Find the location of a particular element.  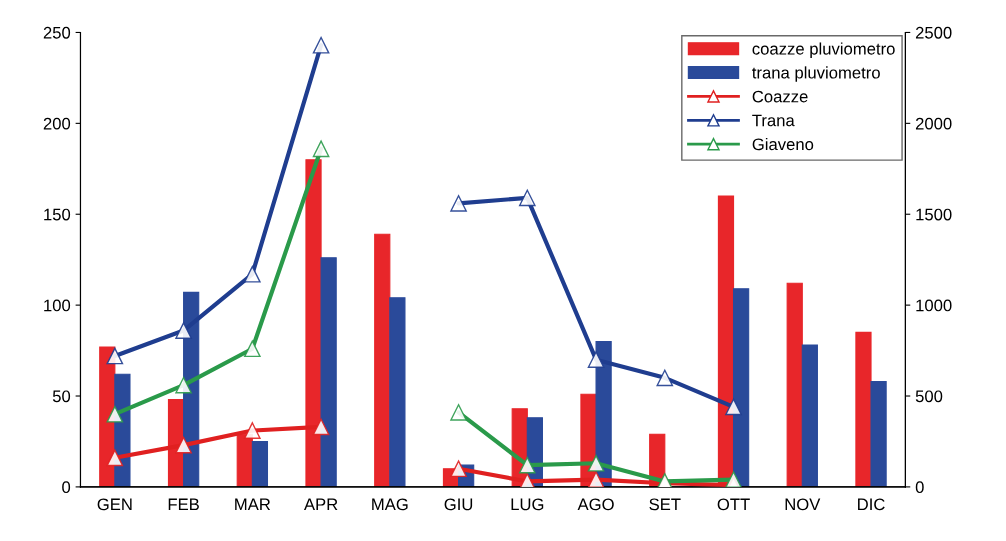

x-tick-label: GEN is located at coordinates (114, 504).